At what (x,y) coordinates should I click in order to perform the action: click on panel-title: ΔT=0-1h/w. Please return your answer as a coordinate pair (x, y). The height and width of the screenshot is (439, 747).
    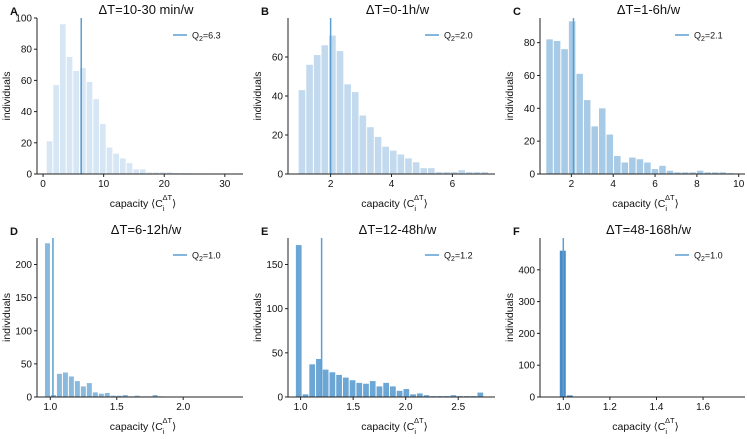
    Looking at the image, I should click on (398, 9).